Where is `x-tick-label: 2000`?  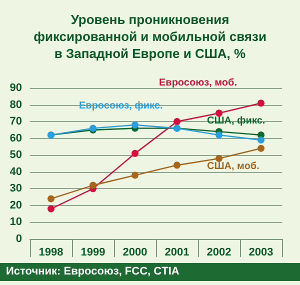 x-tick-label: 2000 is located at coordinates (135, 252).